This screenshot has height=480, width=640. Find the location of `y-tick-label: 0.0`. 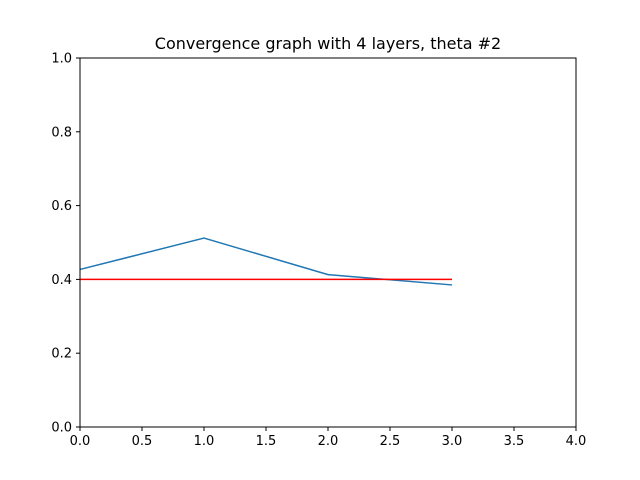

y-tick-label: 0.0 is located at coordinates (61, 428).